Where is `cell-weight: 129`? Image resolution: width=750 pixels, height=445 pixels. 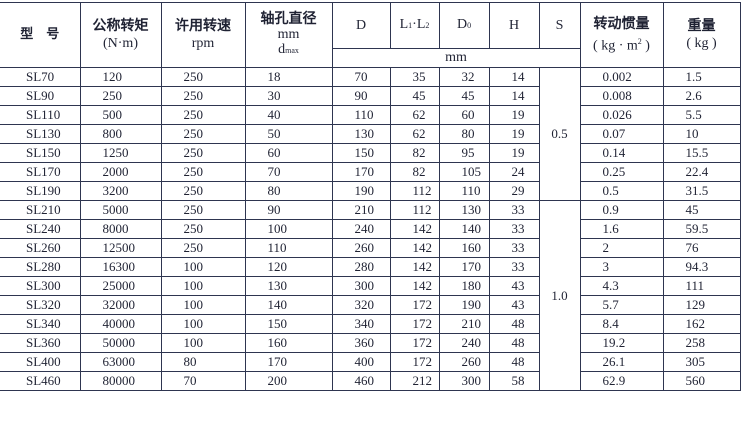
cell-weight: 129 is located at coordinates (701, 305).